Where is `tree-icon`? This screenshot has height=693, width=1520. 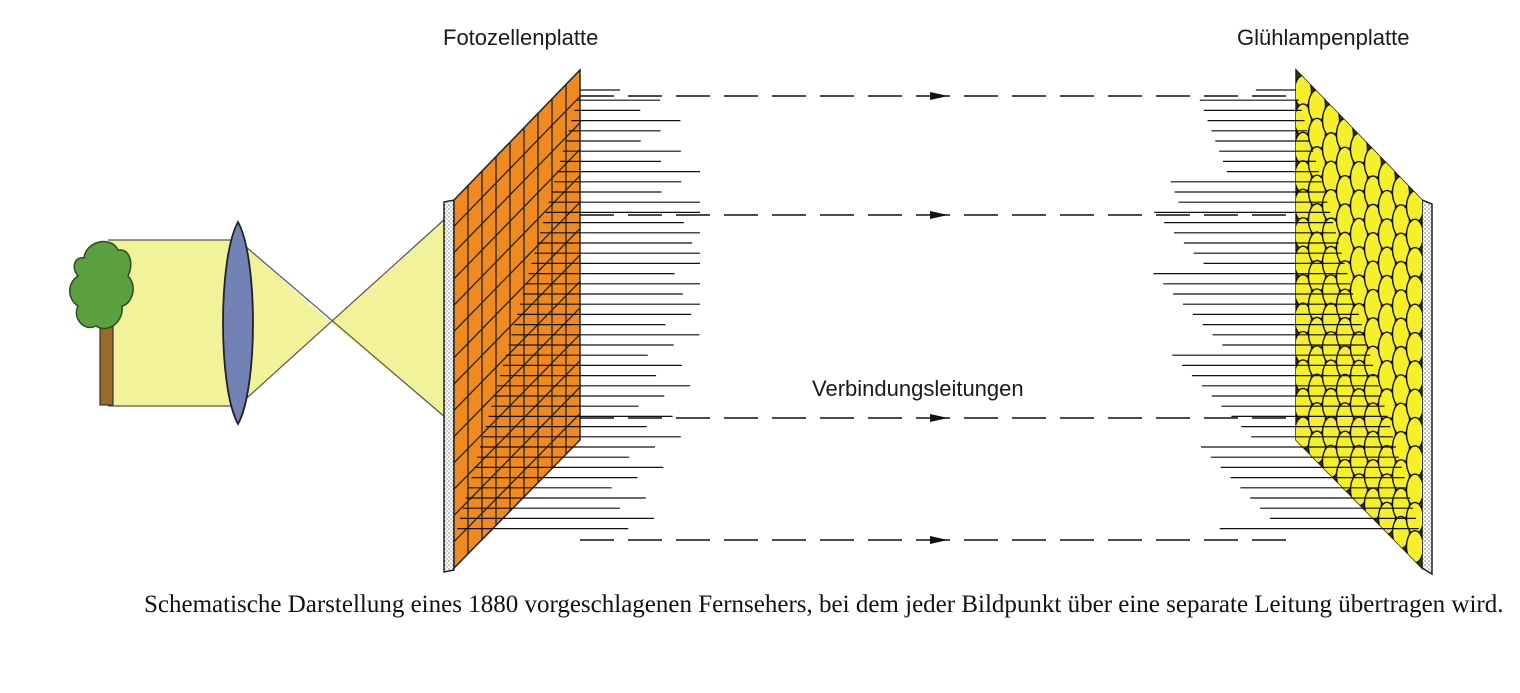
tree-icon is located at coordinates (101, 323).